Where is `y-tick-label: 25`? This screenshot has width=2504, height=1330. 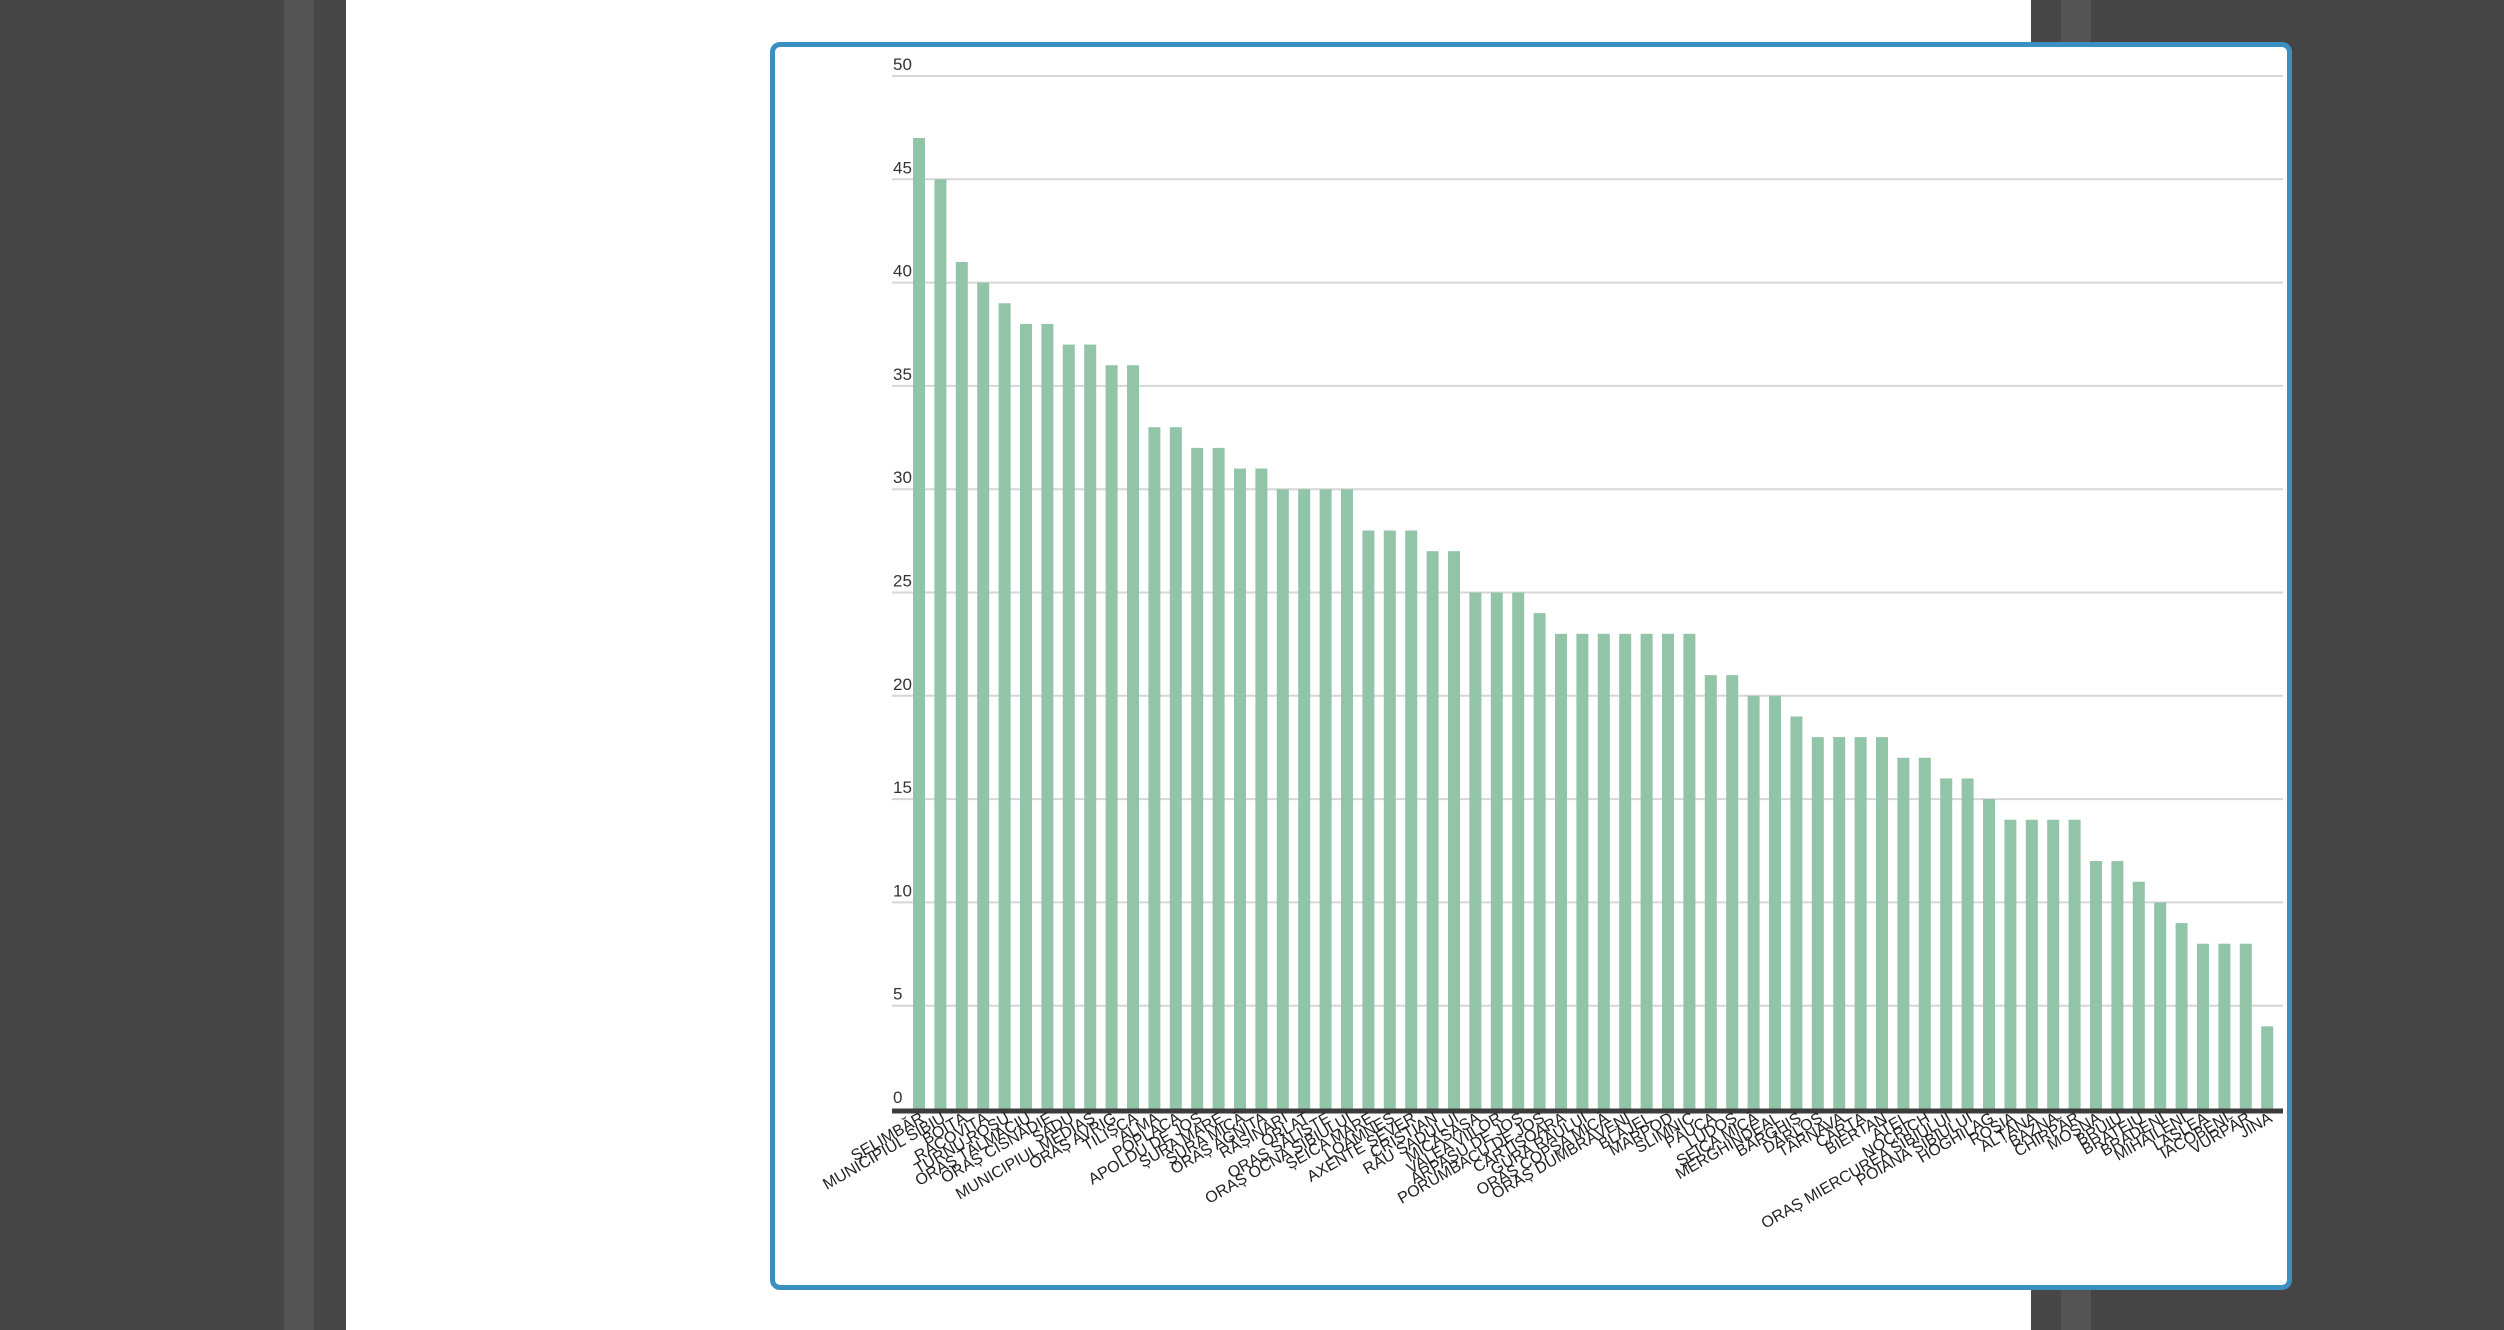
y-tick-label: 25 is located at coordinates (902, 581).